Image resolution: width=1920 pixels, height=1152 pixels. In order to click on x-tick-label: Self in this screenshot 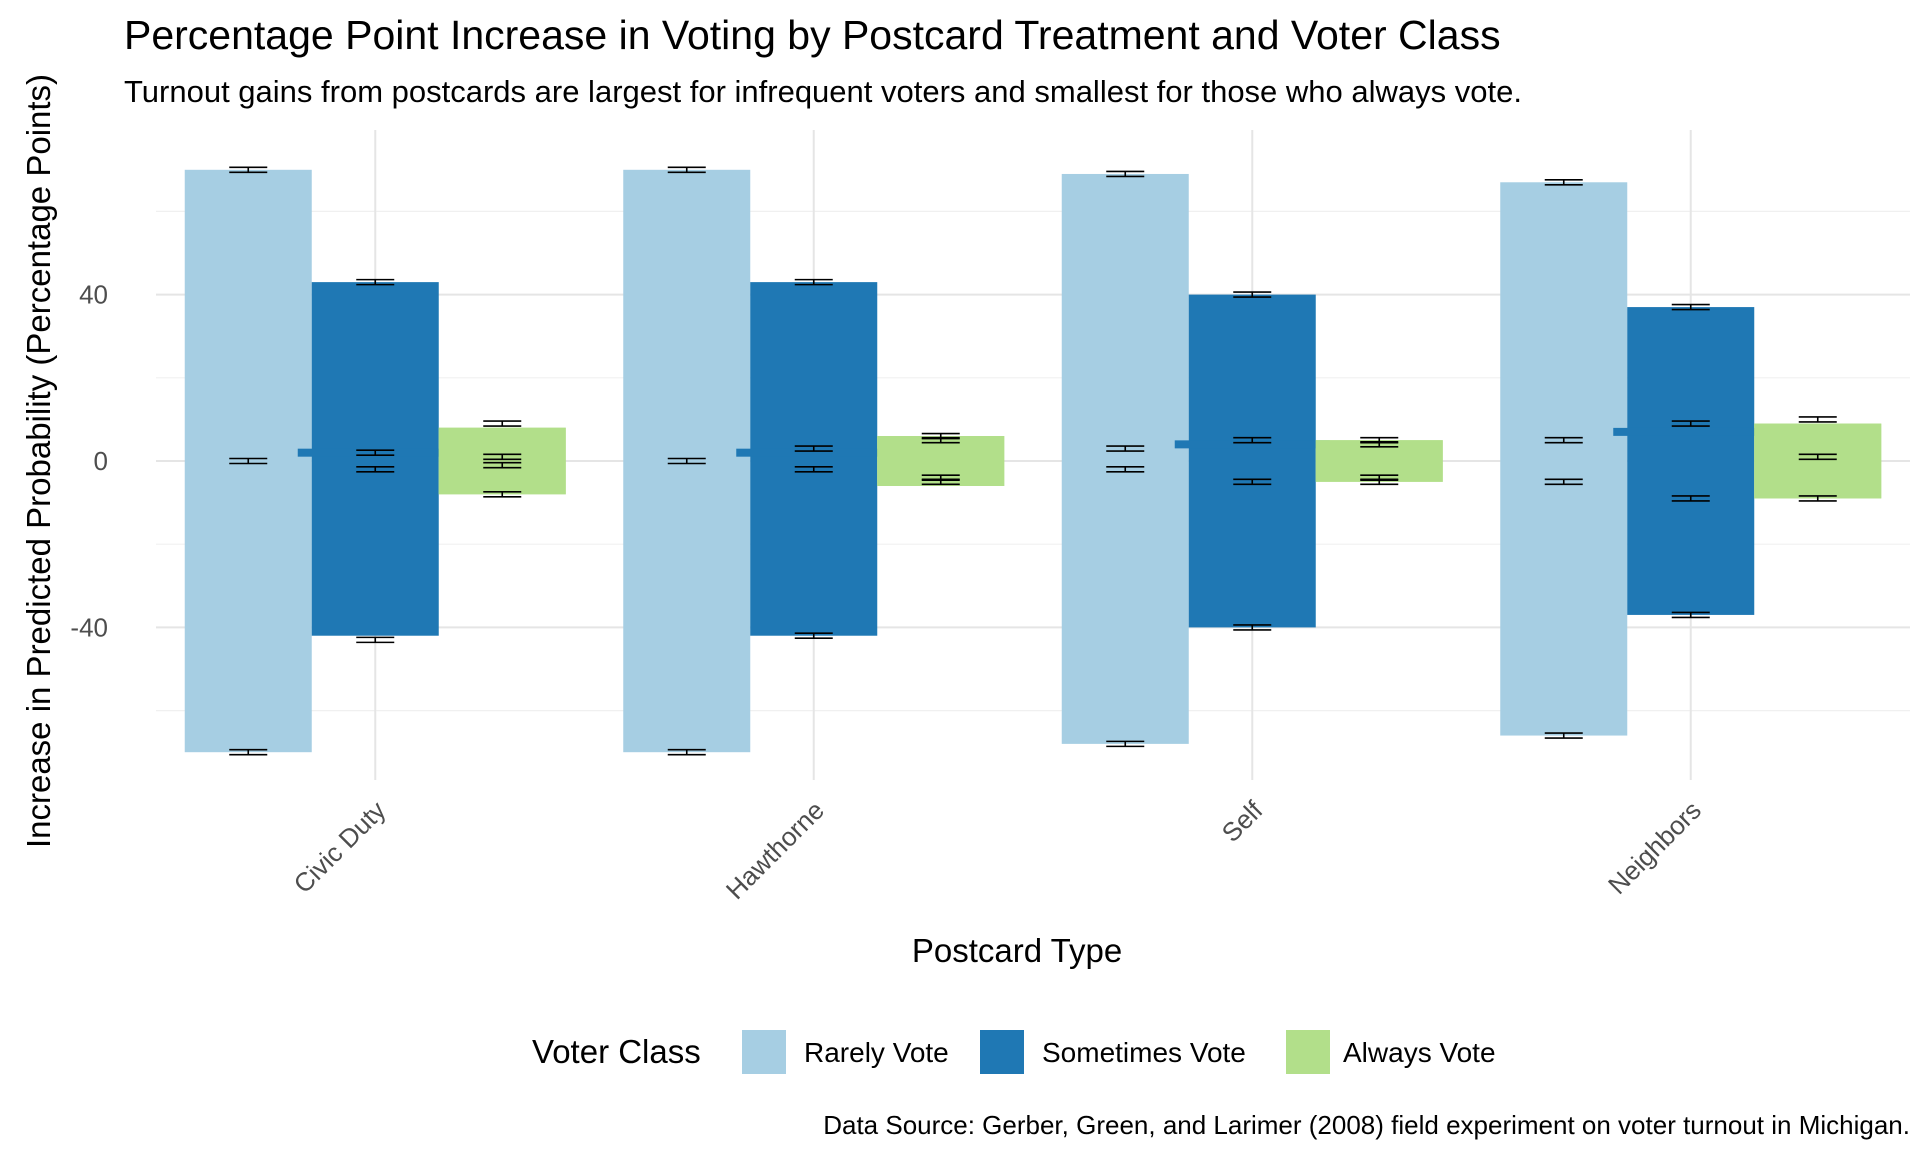, I will do `click(1242, 820)`.